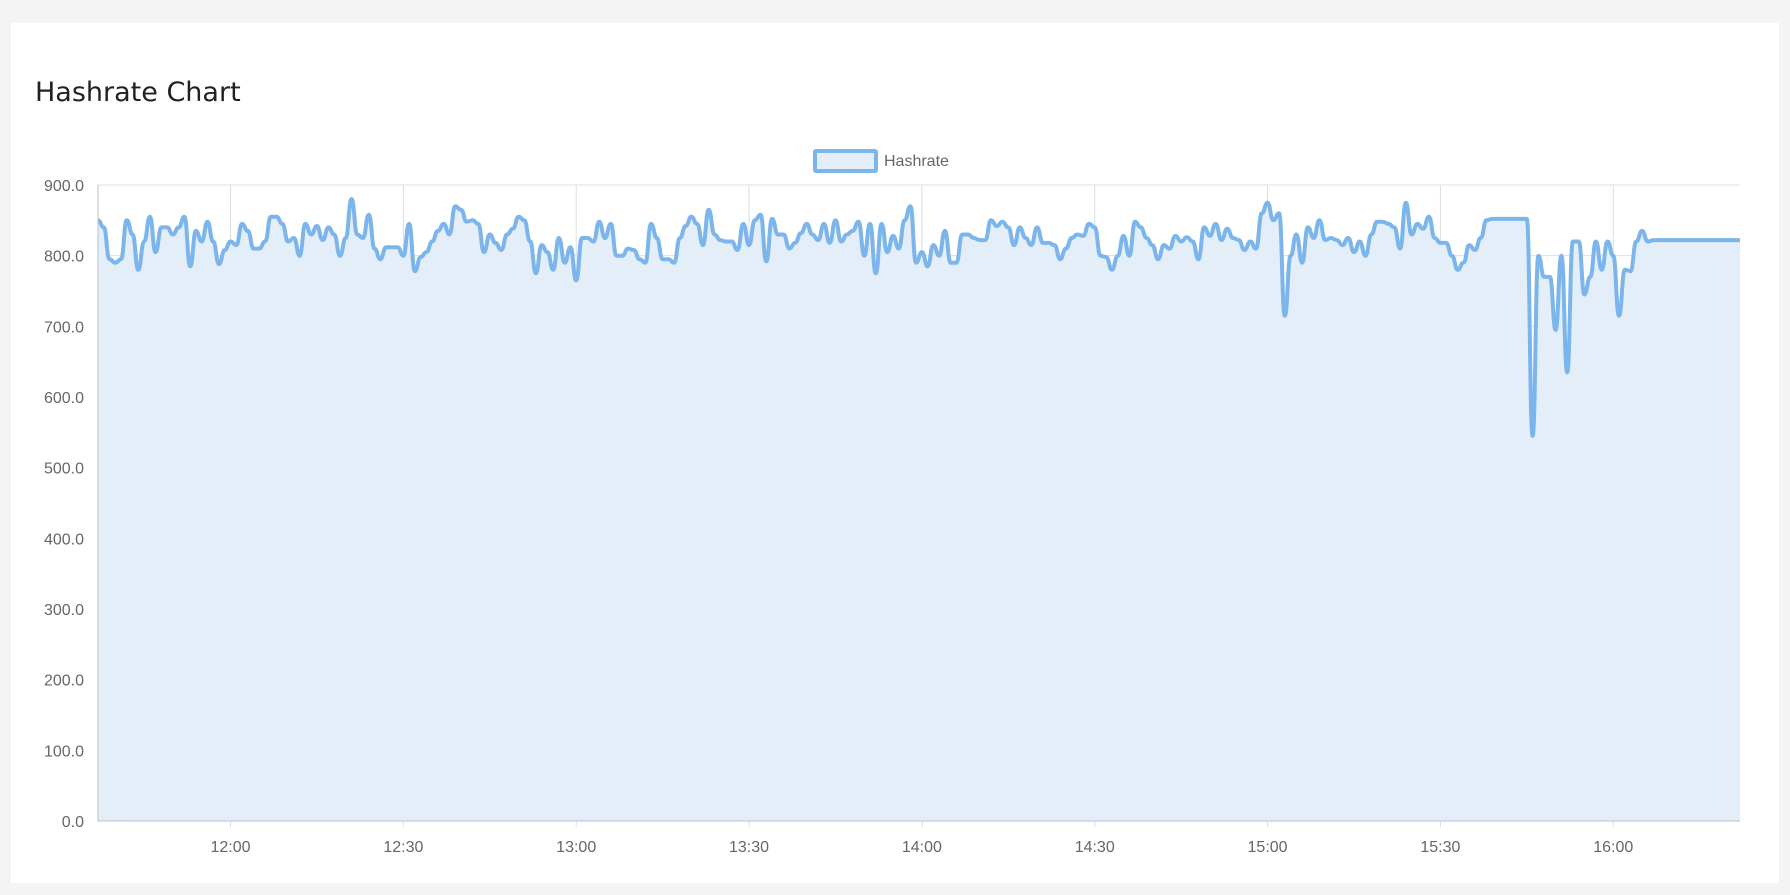 Image resolution: width=1790 pixels, height=895 pixels. What do you see at coordinates (1095, 847) in the screenshot?
I see `x-tick-label: 14:30` at bounding box center [1095, 847].